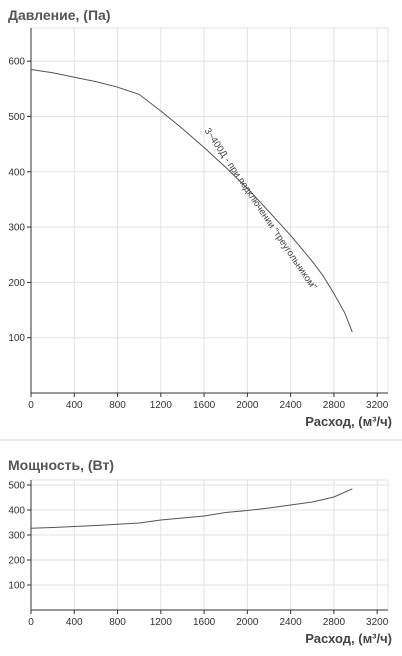 The width and height of the screenshot is (402, 656). What do you see at coordinates (334, 405) in the screenshot?
I see `pressure-x-tick-label: 2800` at bounding box center [334, 405].